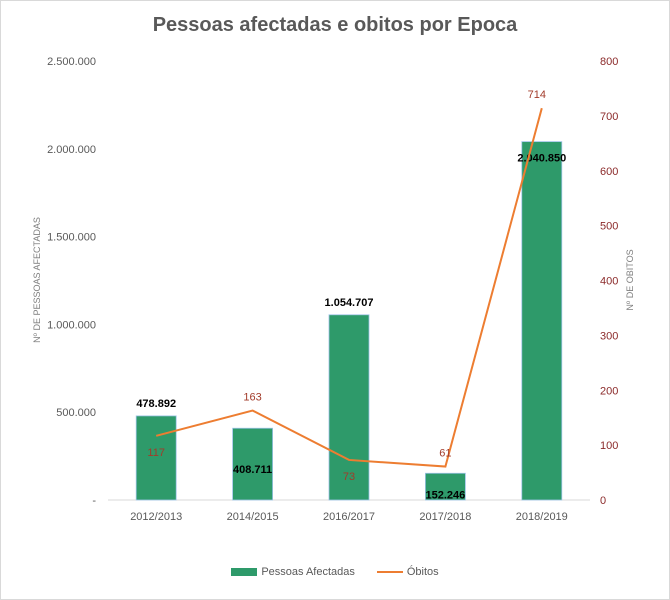 This screenshot has height=600, width=670. I want to click on y-left-axis-label: Nº DE PESSOAS AFECTADAS, so click(37, 280).